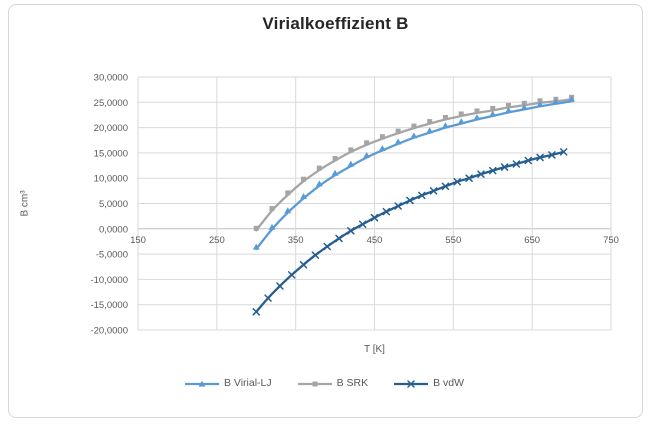  I want to click on y-tick-label: 15,0000, so click(111, 153).